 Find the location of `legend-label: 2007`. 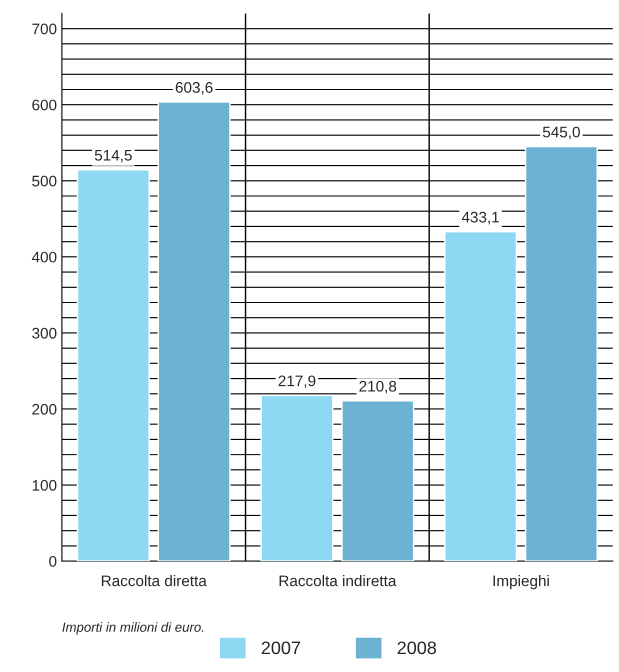

legend-label: 2007 is located at coordinates (281, 647).